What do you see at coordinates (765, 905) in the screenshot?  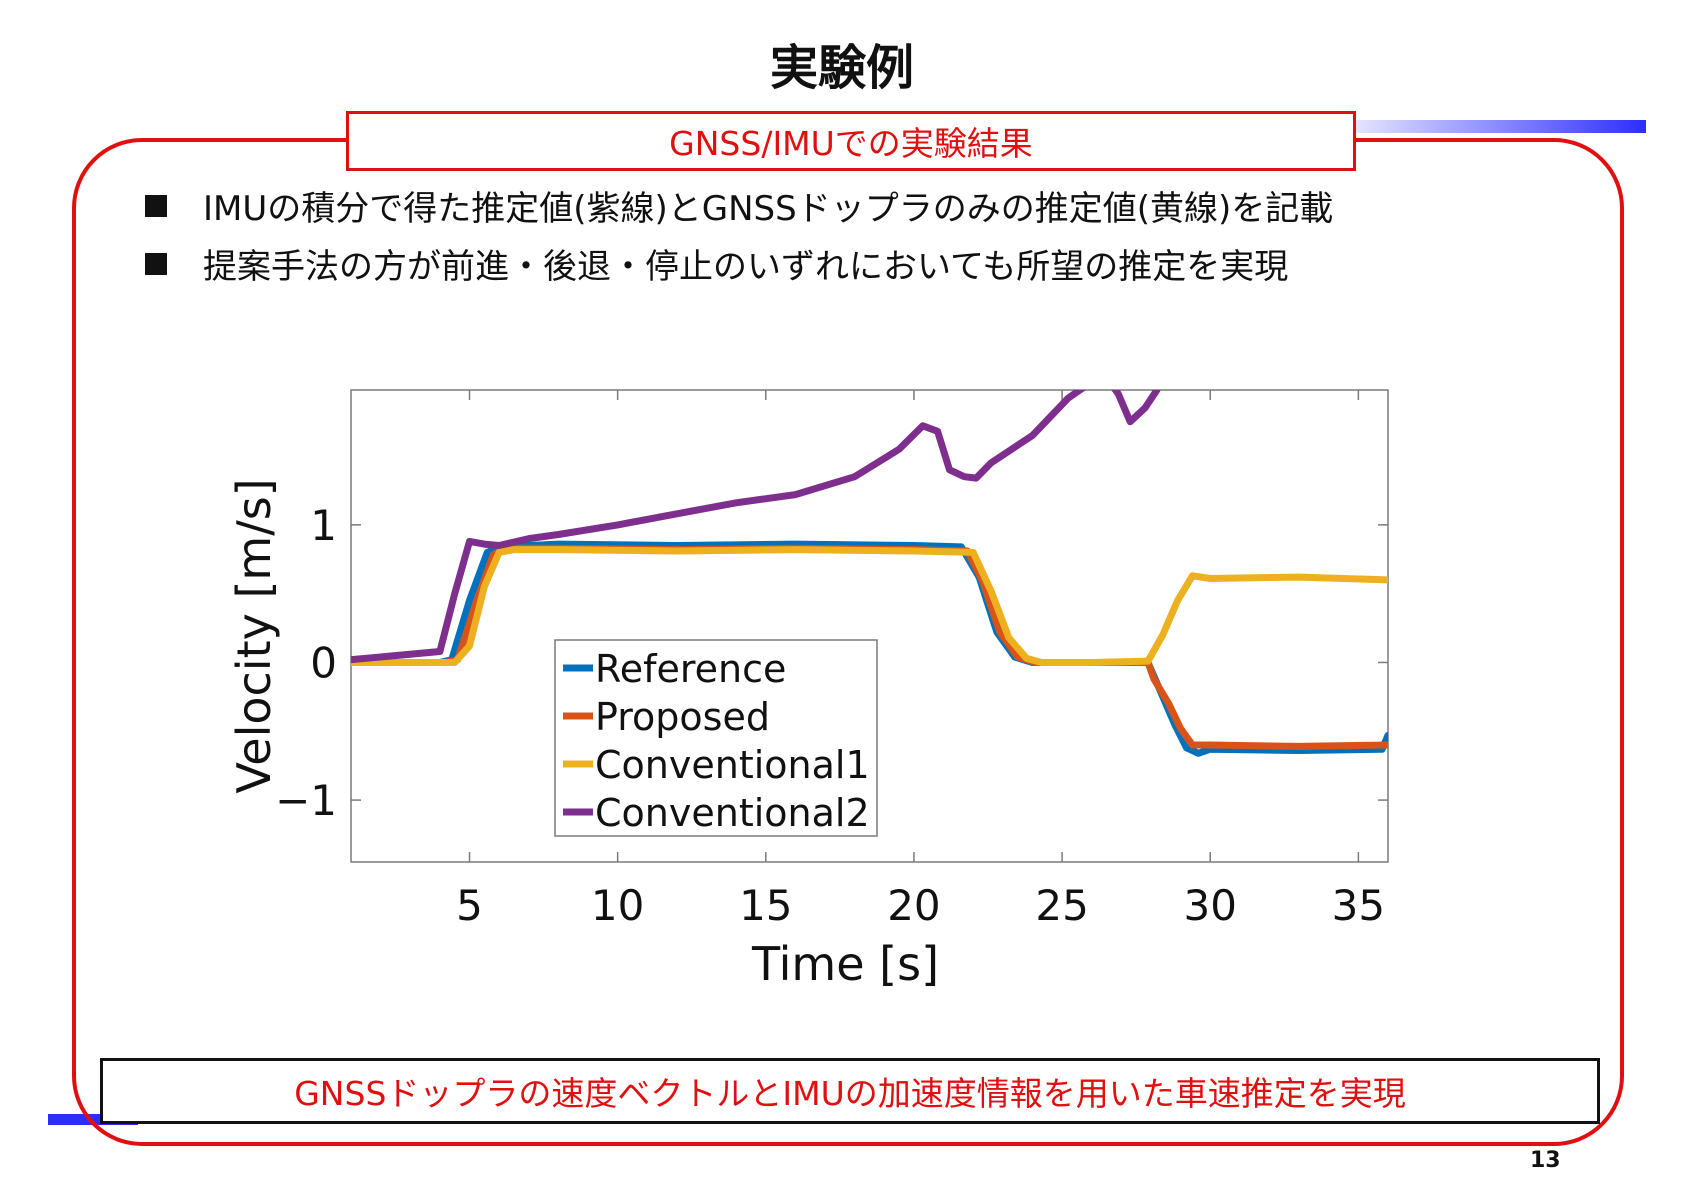 I see `x-tick-label: 15` at bounding box center [765, 905].